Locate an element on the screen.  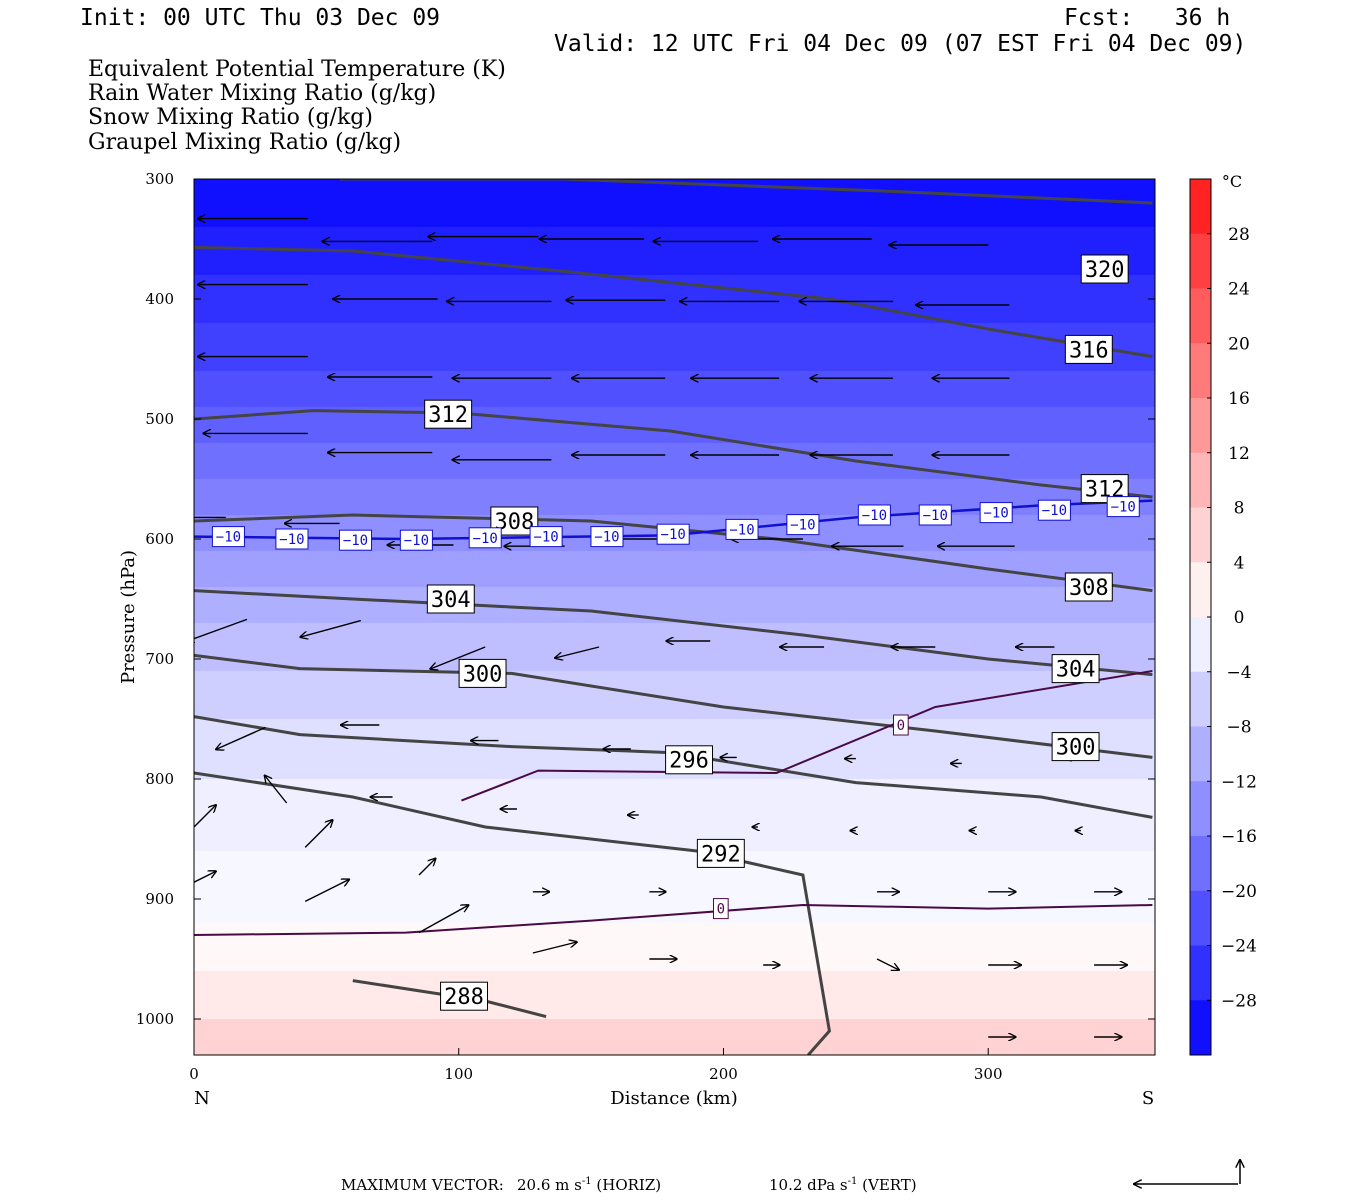
legend-graupel: Graupel Mixing Ratio (g/kg) is located at coordinates (245, 142).